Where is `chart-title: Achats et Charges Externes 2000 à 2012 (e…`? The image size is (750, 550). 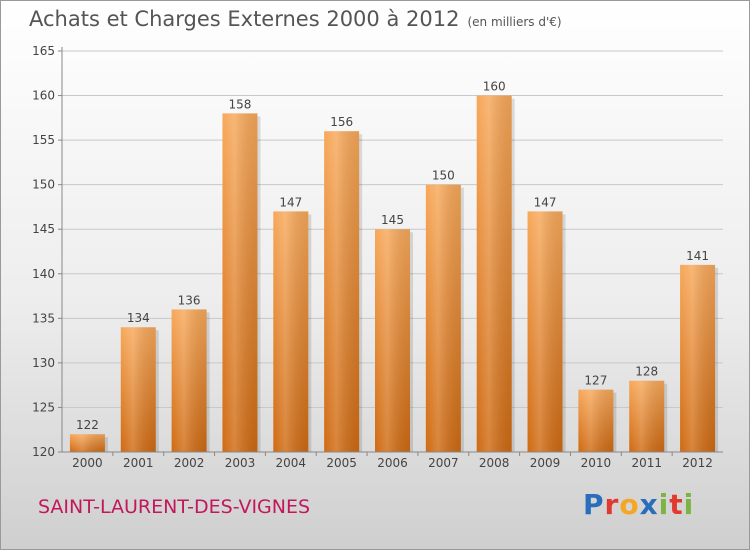 chart-title: Achats et Charges Externes 2000 à 2012 (e… is located at coordinates (295, 19).